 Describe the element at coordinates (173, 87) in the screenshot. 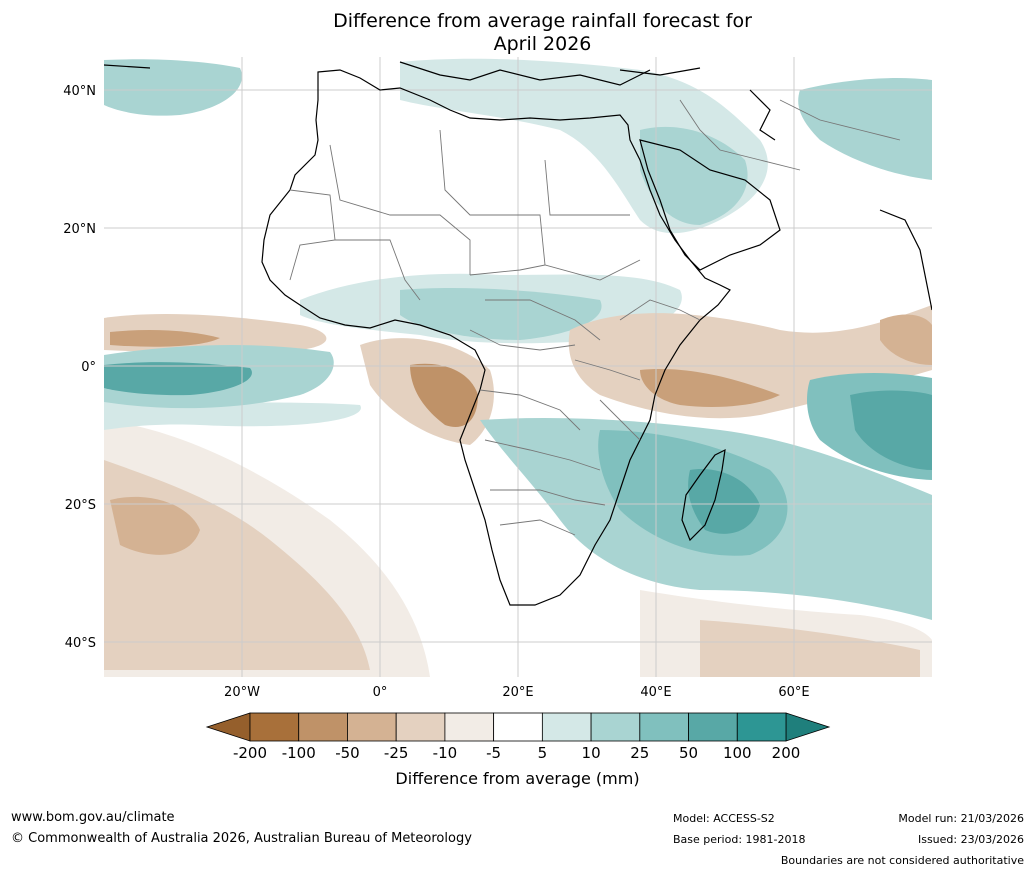

I see `north-atlantic-wet-region` at that location.